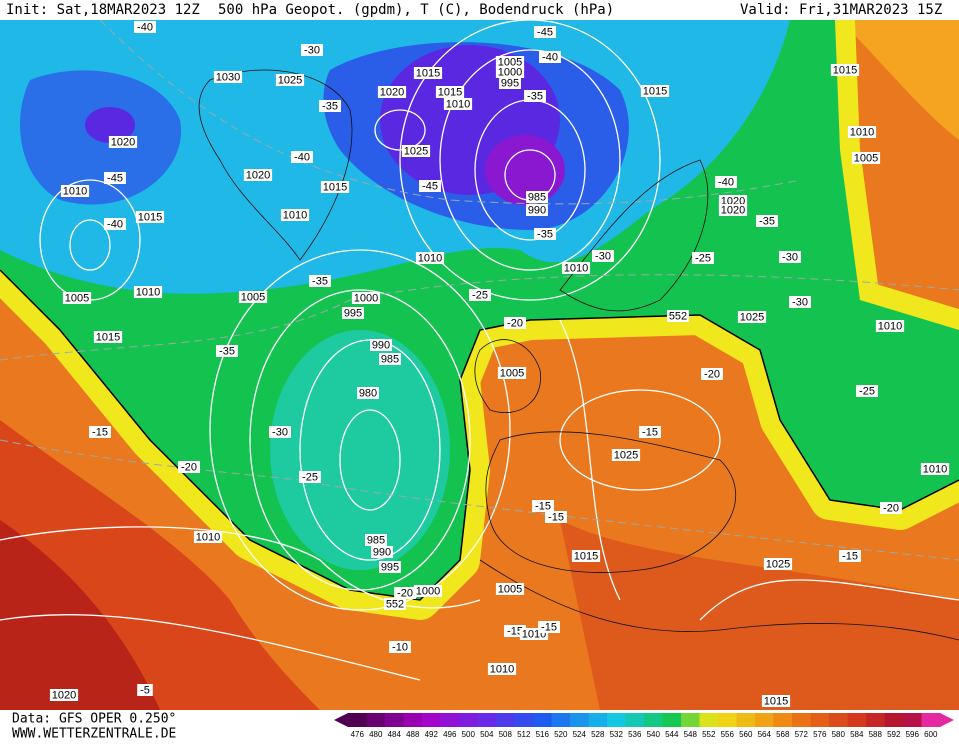  What do you see at coordinates (360, 450) in the screenshot?
I see `low-core` at bounding box center [360, 450].